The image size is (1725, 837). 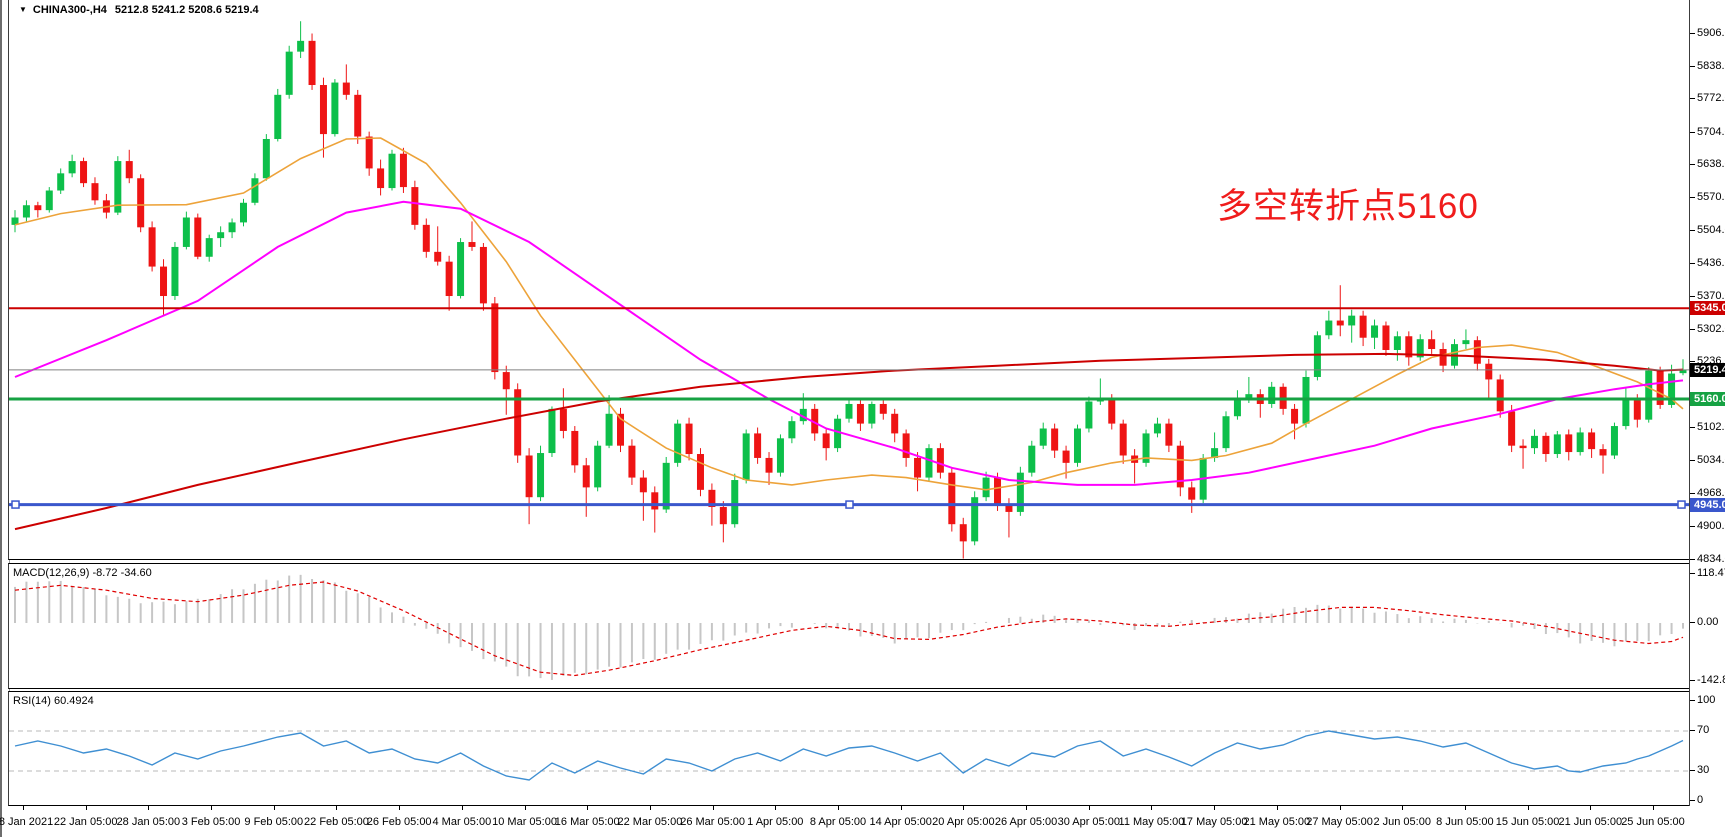 I want to click on macd-canvas, so click(x=849, y=626).